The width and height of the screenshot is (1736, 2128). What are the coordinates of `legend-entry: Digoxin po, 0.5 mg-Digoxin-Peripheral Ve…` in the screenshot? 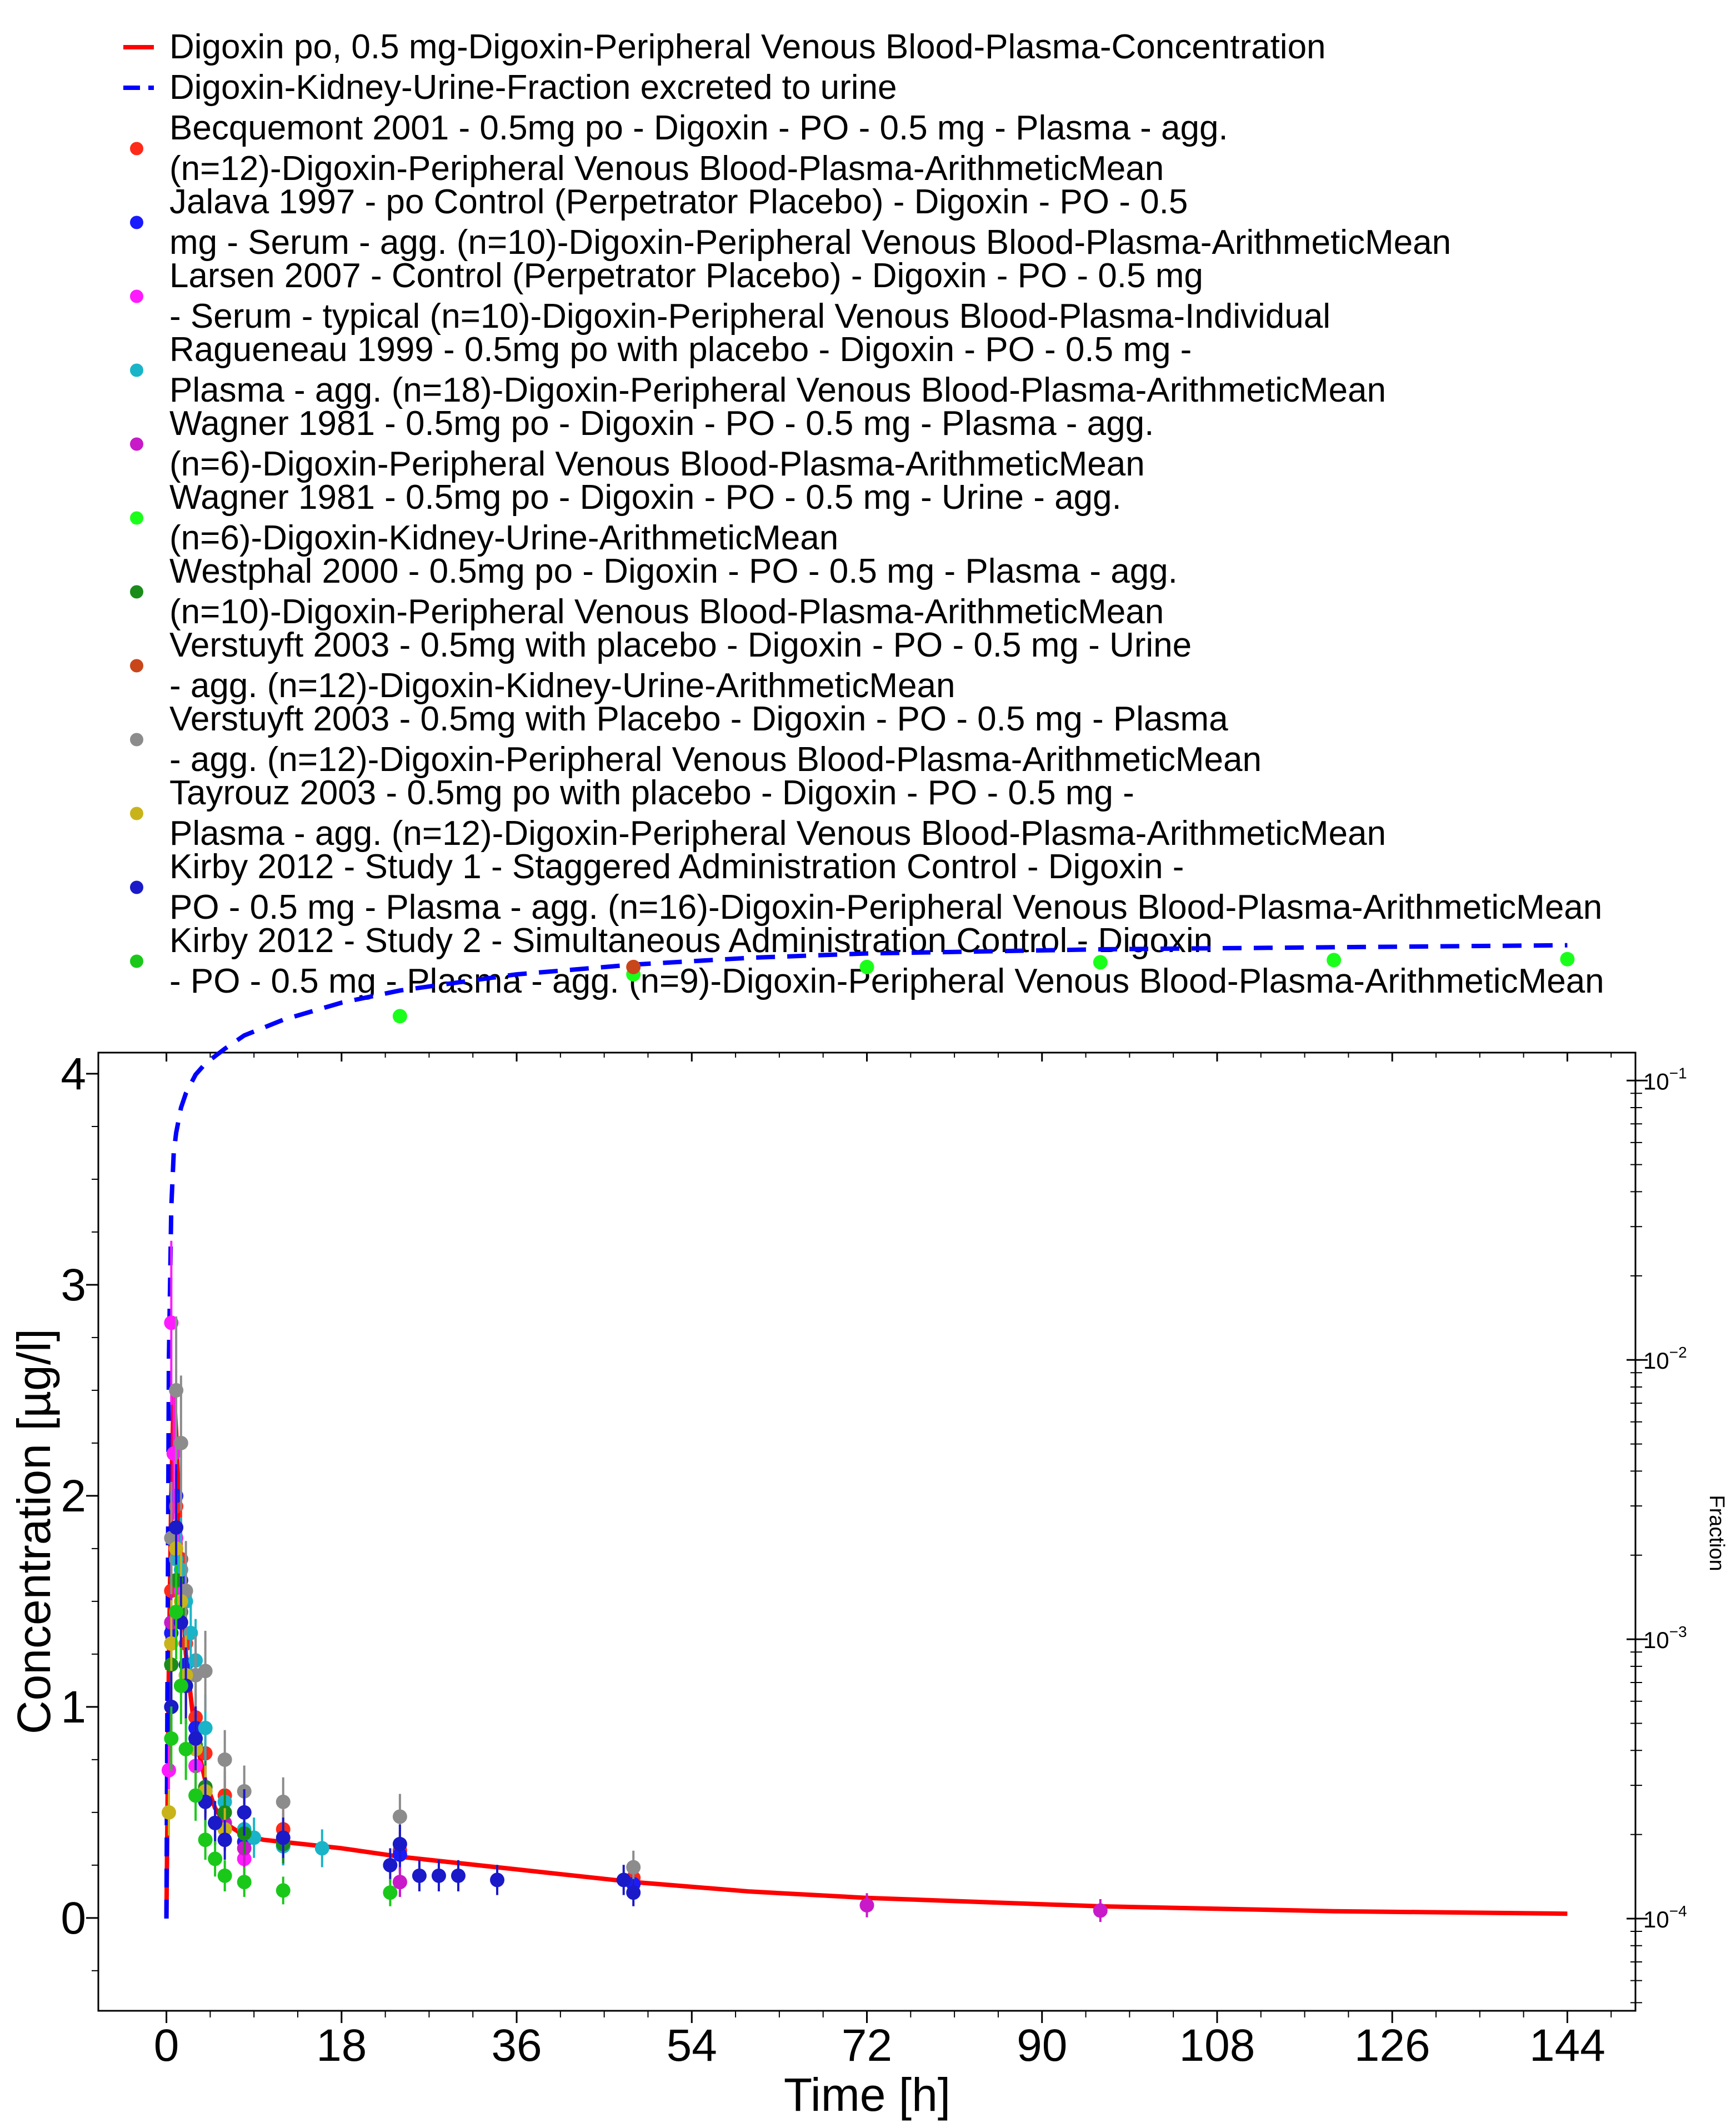 It's located at (724, 47).